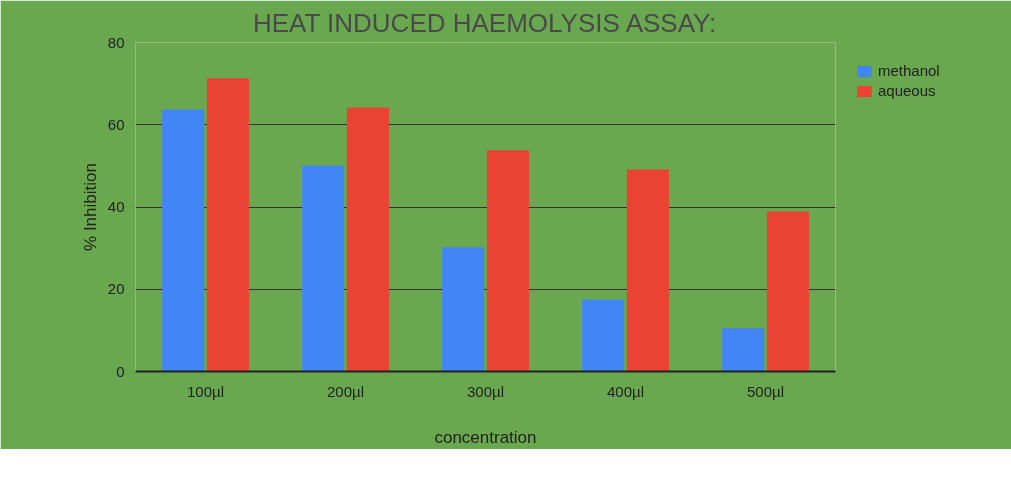  Describe the element at coordinates (766, 391) in the screenshot. I see `x-tick-label: 500µl` at that location.